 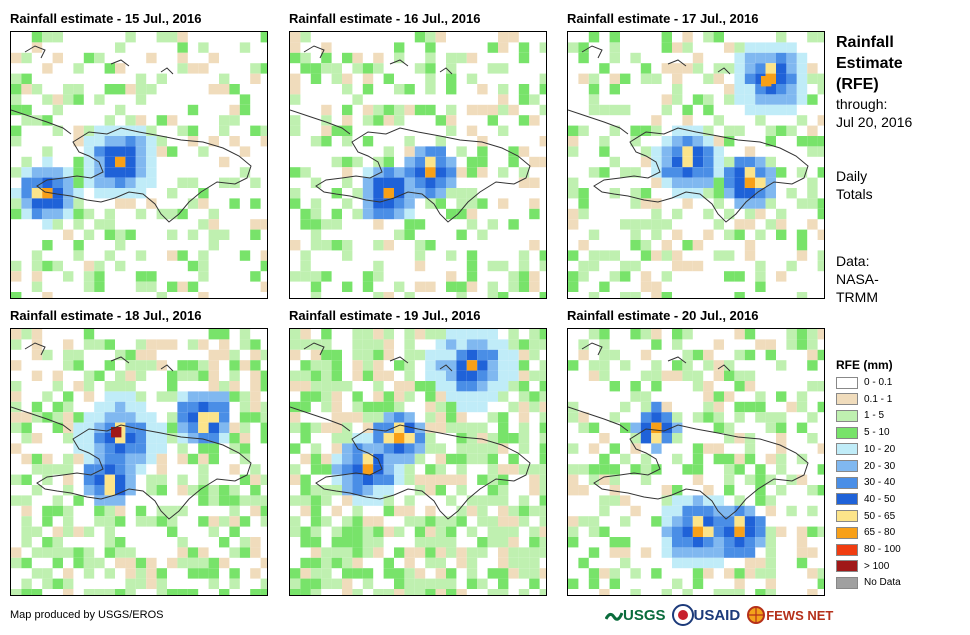 I want to click on legend-item: > 100, so click(x=862, y=566).